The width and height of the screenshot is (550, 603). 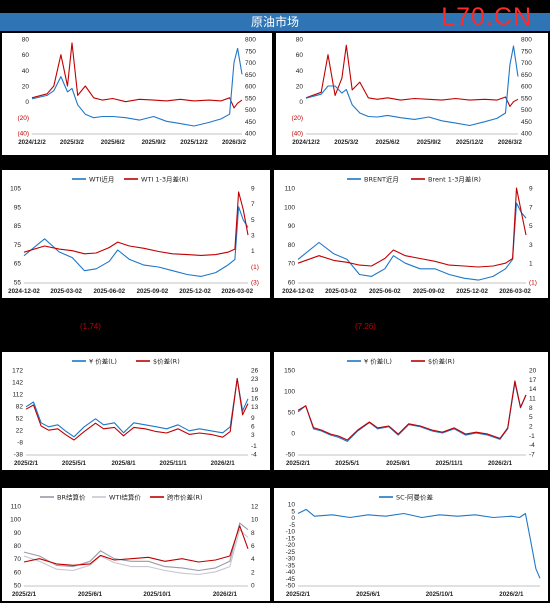 I want to click on y-left-tick-label: 142, so click(x=17, y=383).